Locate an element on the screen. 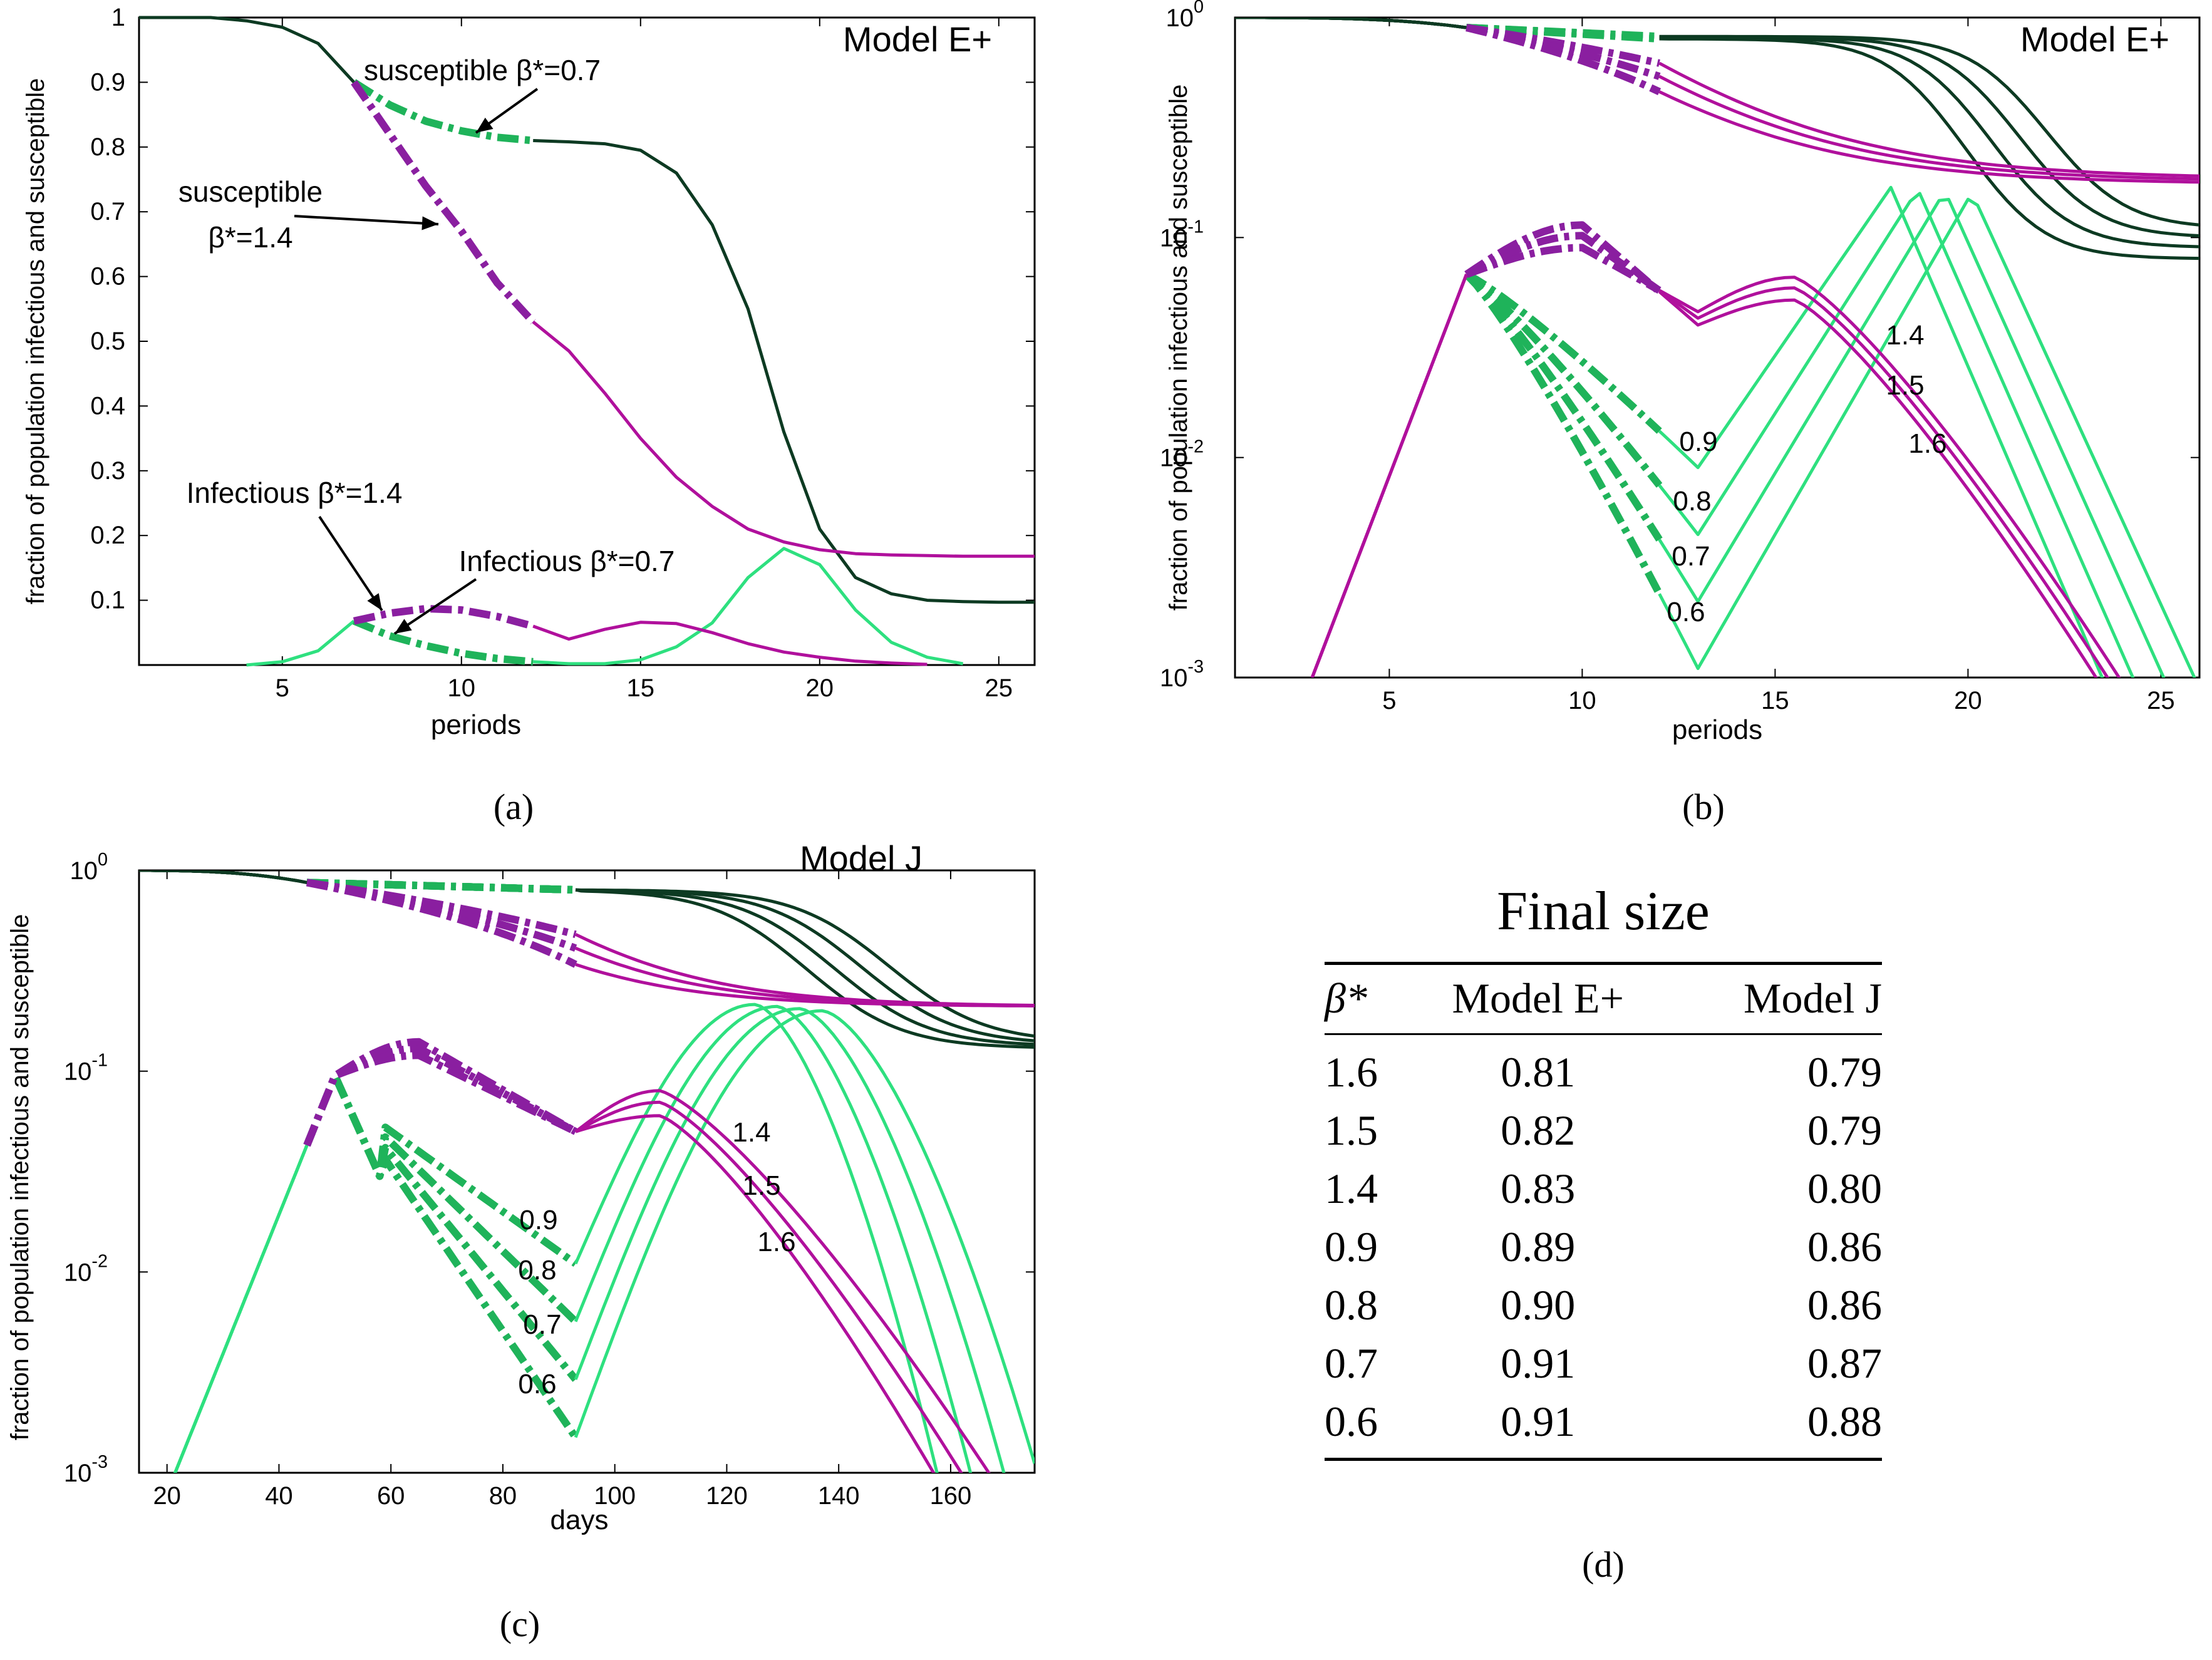 The height and width of the screenshot is (1660, 2212). sublabel-d: (d) is located at coordinates (1603, 1565).